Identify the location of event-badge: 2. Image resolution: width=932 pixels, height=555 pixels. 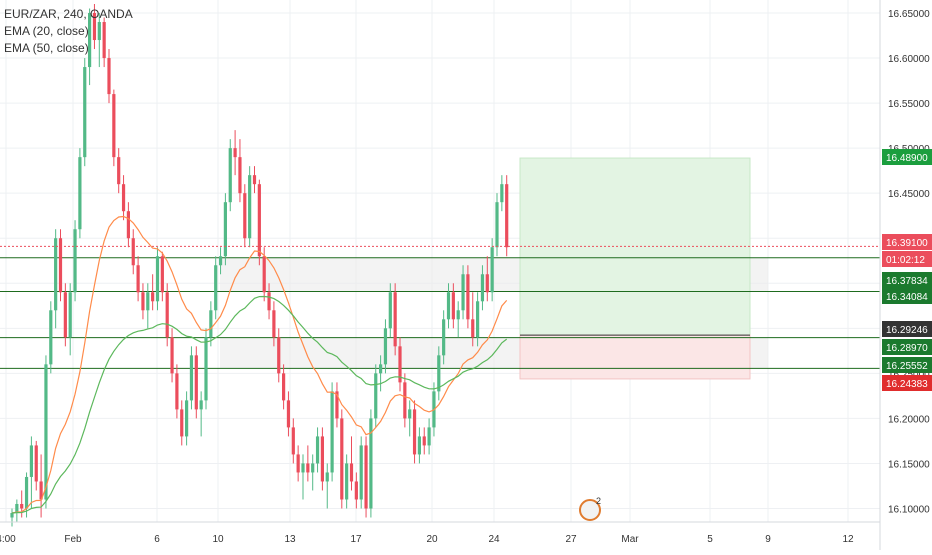
(590, 508).